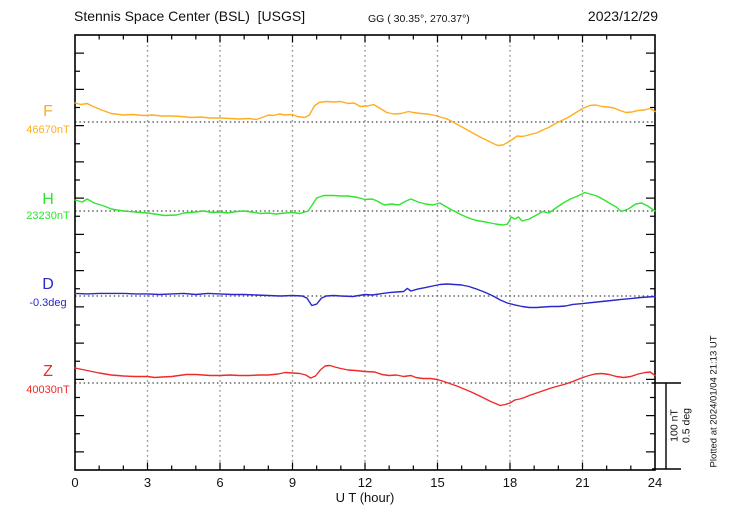 Image resolution: width=730 pixels, height=520 pixels. I want to click on station-coordinates: GG ( 30.35°, 270.37°), so click(419, 19).